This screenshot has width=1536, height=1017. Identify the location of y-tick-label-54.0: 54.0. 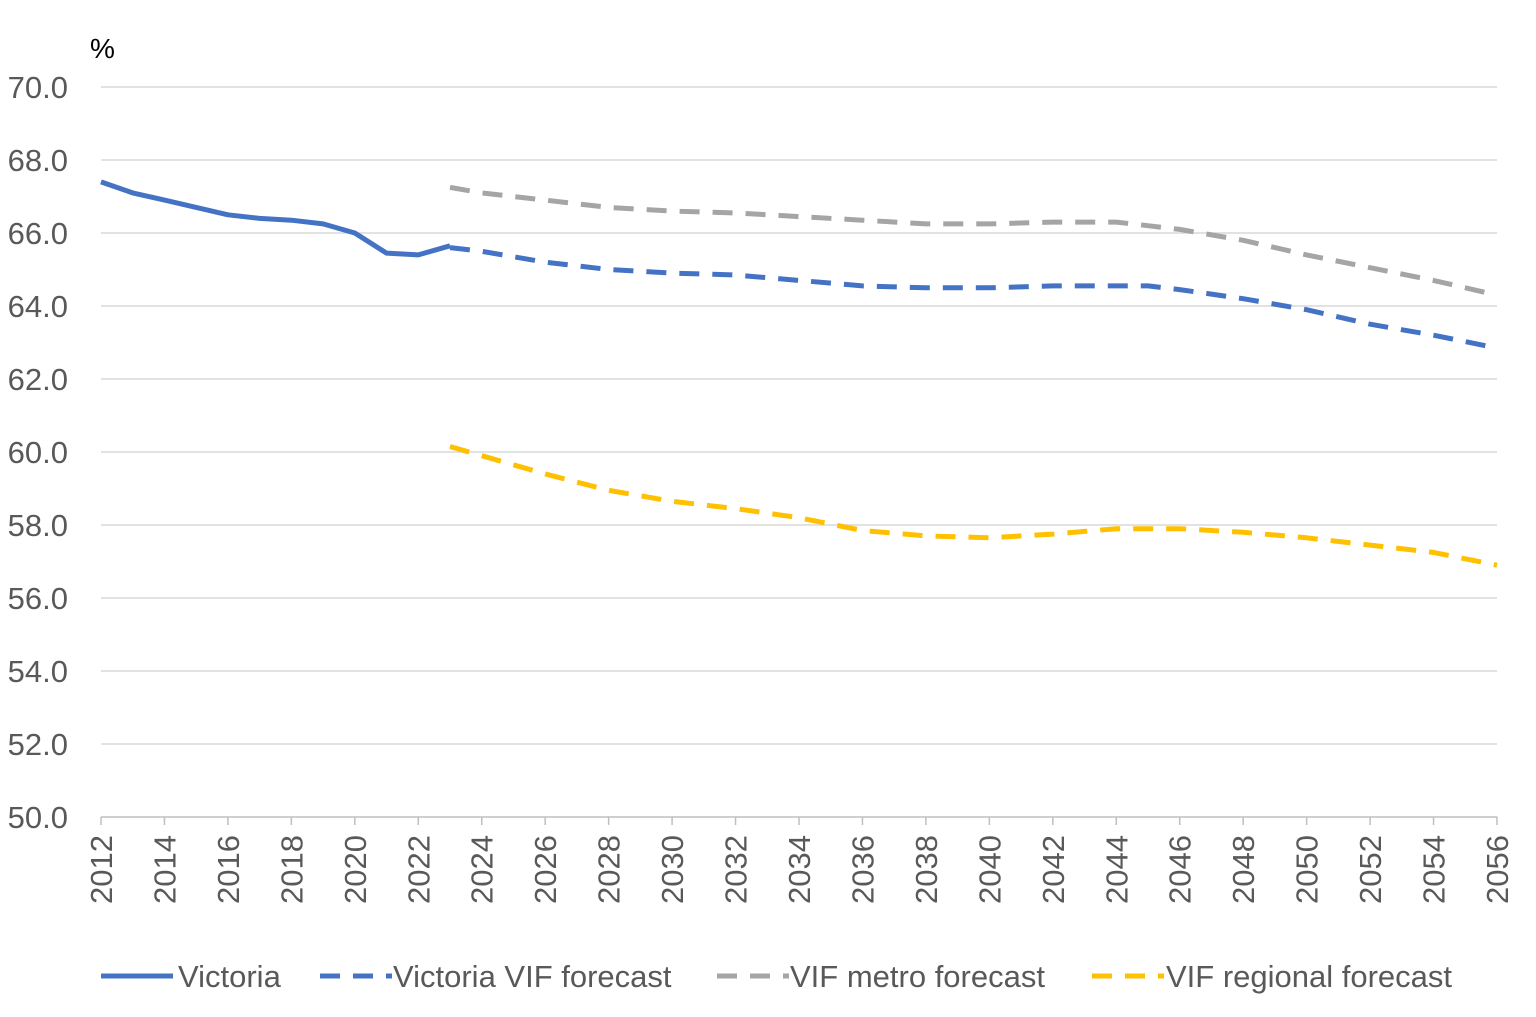
(38, 671).